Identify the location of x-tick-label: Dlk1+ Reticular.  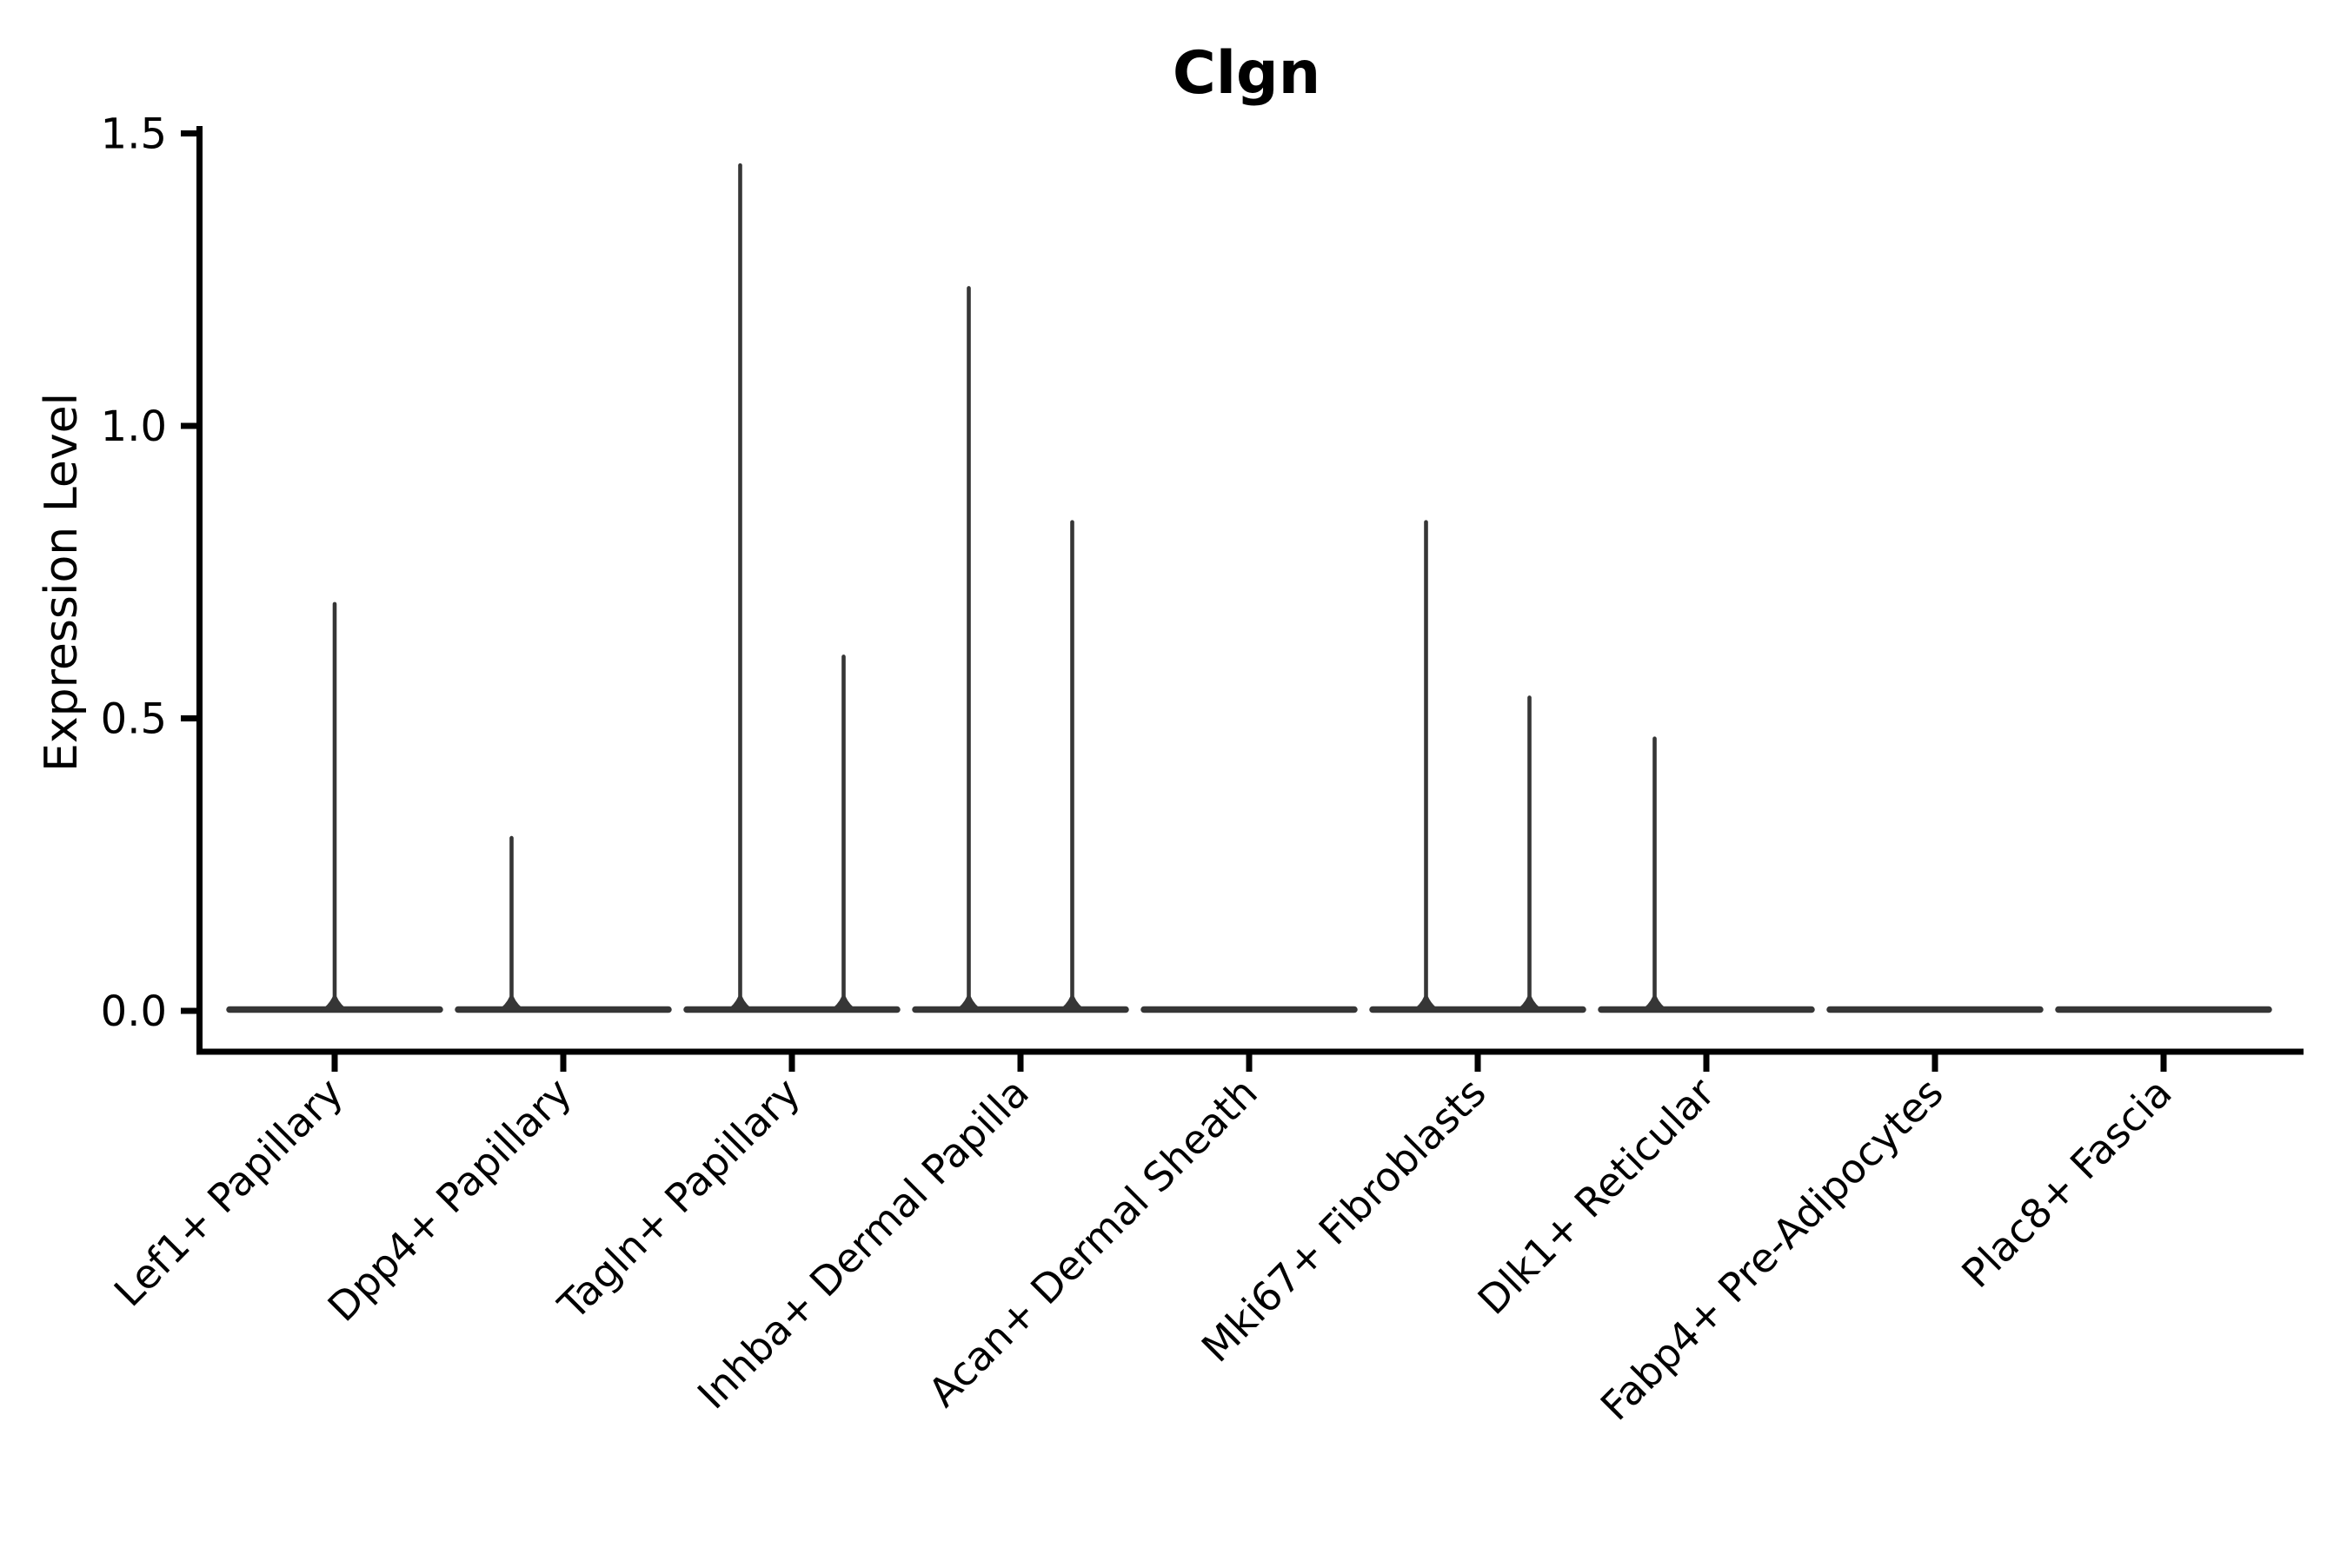
(1597, 1196).